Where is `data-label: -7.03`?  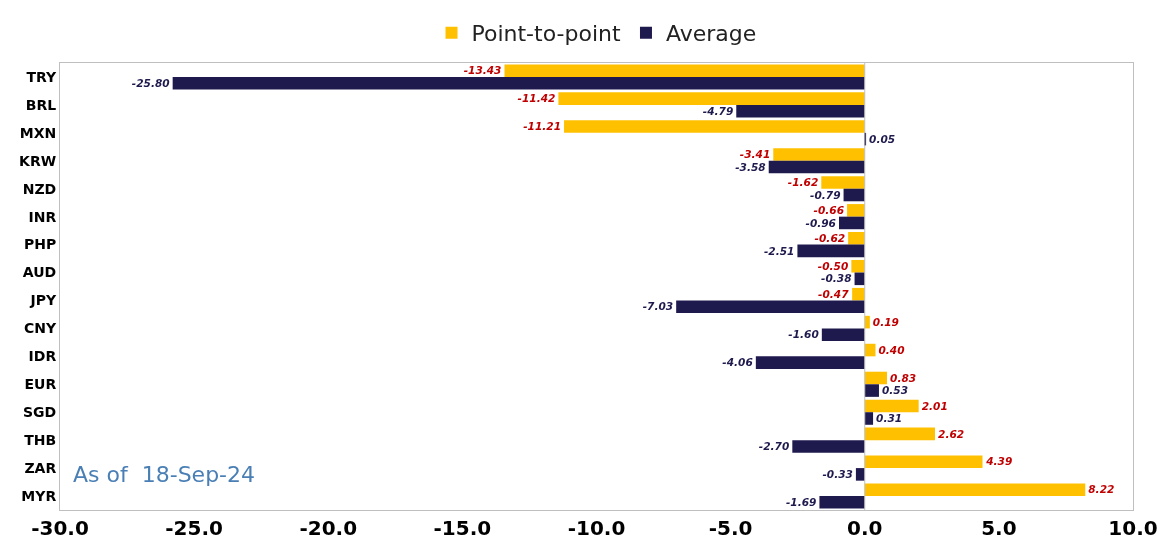 data-label: -7.03 is located at coordinates (658, 306).